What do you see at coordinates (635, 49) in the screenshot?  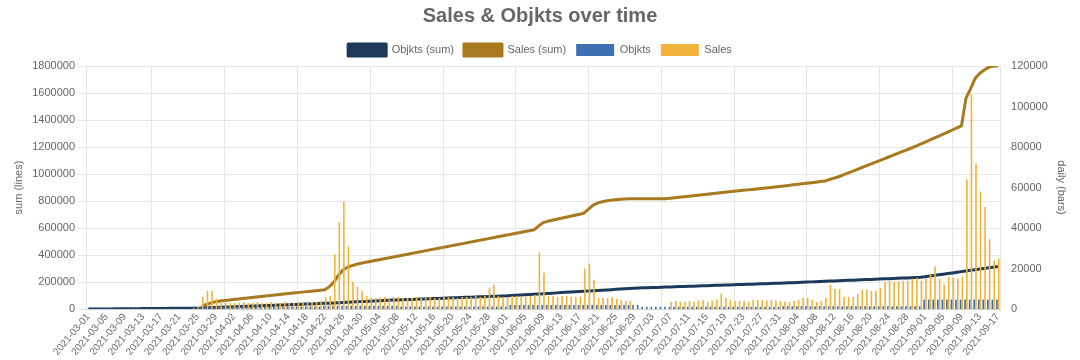 I see `legend-label: Objkts` at bounding box center [635, 49].